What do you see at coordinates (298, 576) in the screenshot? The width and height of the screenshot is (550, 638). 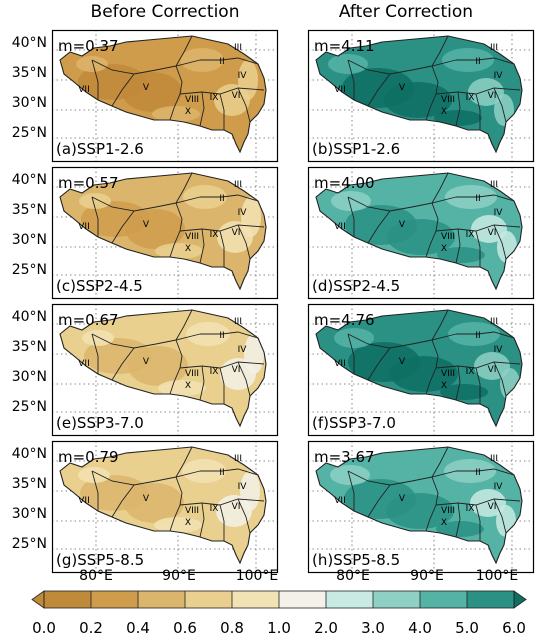 I see `x-axis-labels: 80°E 90°E 100°E 80°E 90°E 100°E` at bounding box center [298, 576].